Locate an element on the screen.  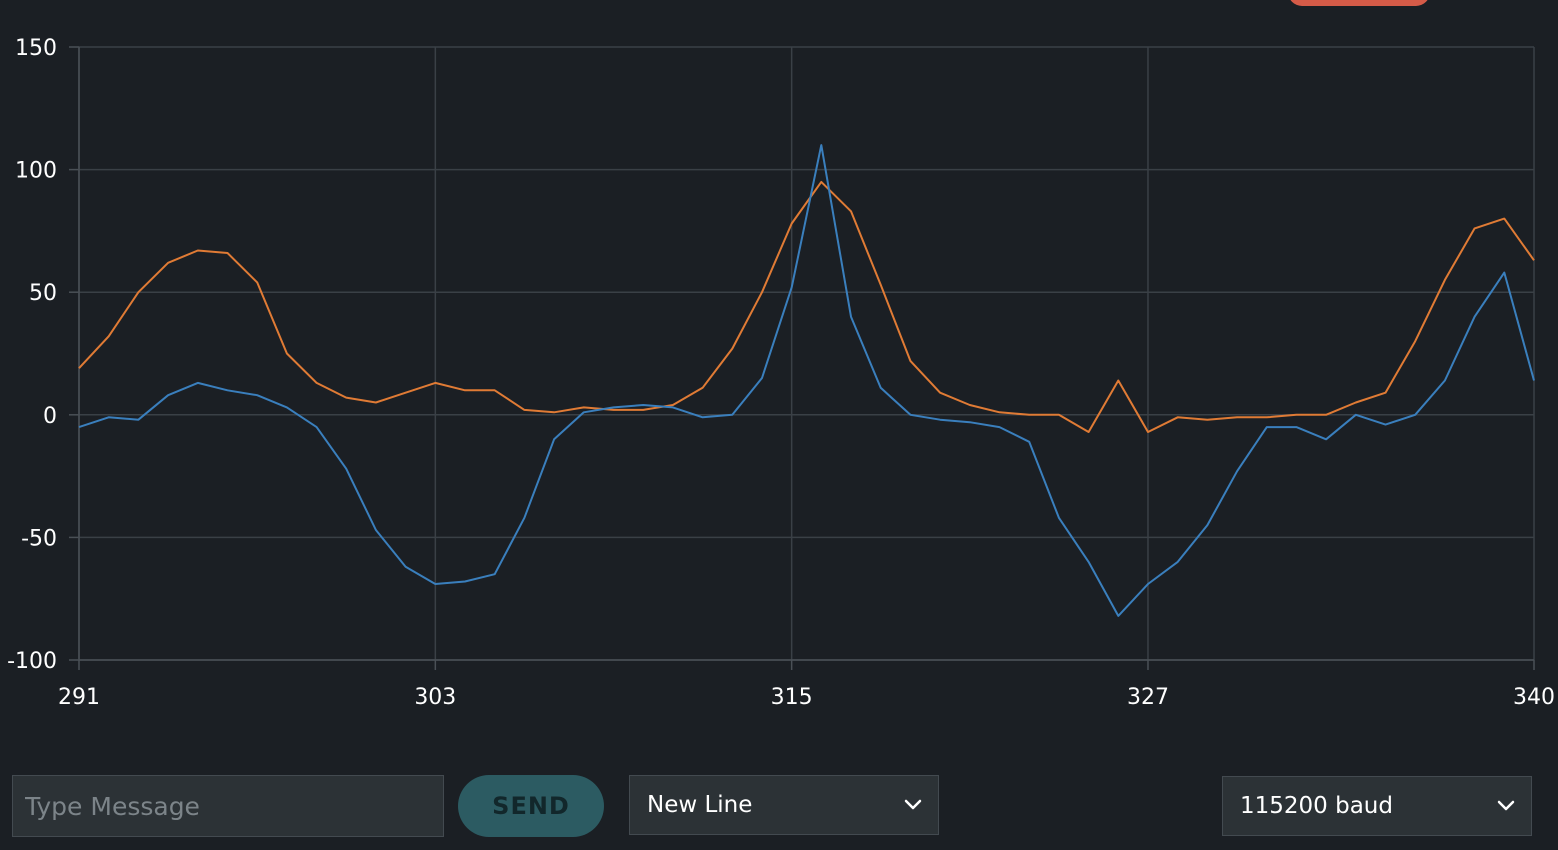
x-tick-label: 327 is located at coordinates (1148, 697).